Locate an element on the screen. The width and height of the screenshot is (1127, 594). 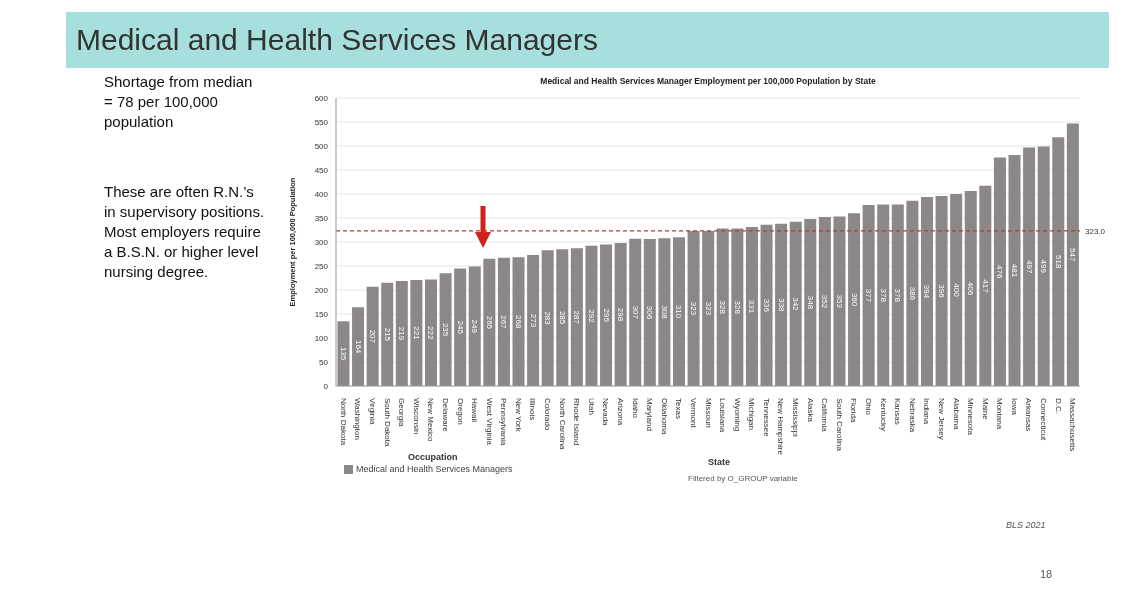
x-tick-label: Minnesota is located at coordinates (971, 417).